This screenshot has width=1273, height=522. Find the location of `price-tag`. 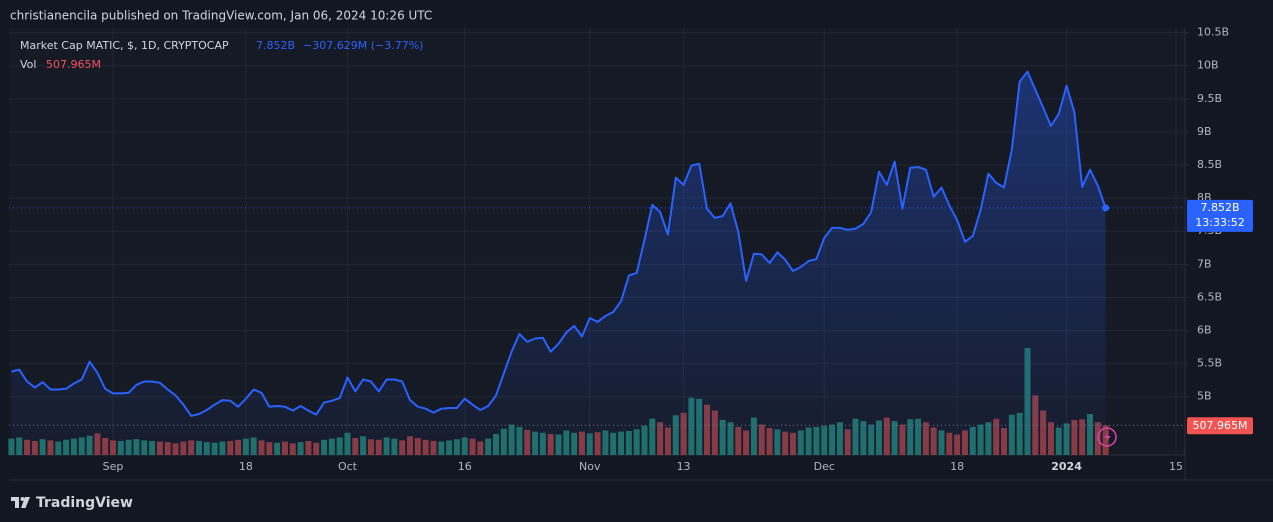

price-tag is located at coordinates (1220, 215).